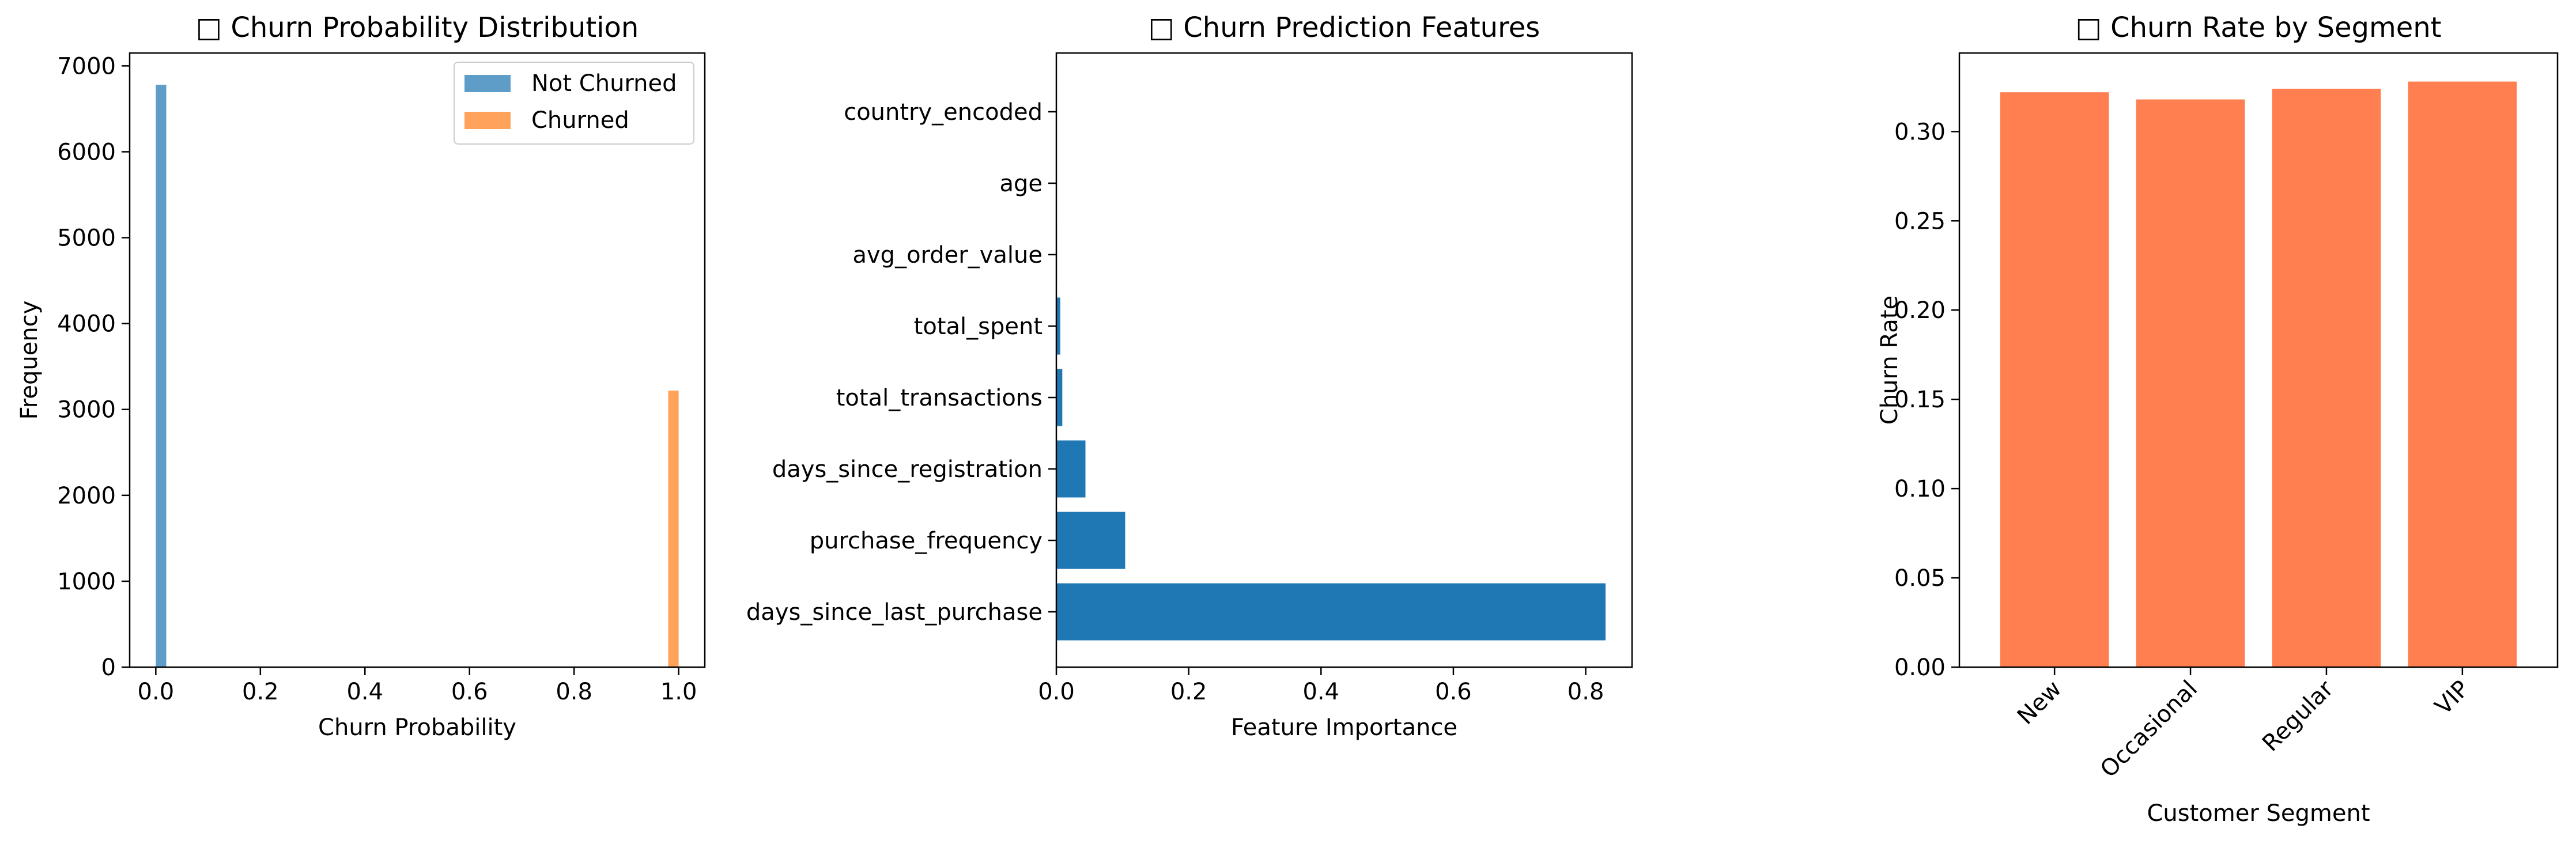 The image size is (2576, 844). I want to click on y-axis-label: Churn Rate, so click(1890, 360).